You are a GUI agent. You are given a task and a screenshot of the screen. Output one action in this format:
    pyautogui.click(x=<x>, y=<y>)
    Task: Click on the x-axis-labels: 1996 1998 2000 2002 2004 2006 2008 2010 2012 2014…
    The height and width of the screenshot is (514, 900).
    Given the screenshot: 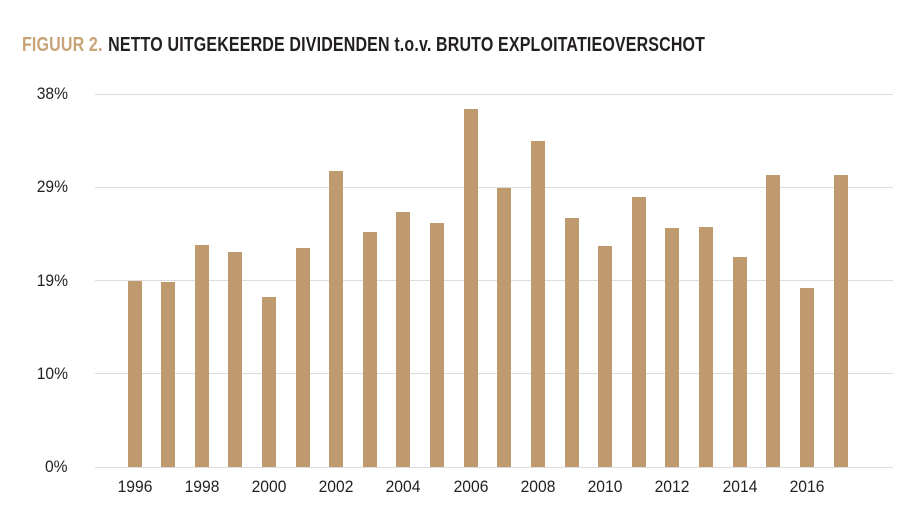 What is the action you would take?
    pyautogui.click(x=494, y=488)
    